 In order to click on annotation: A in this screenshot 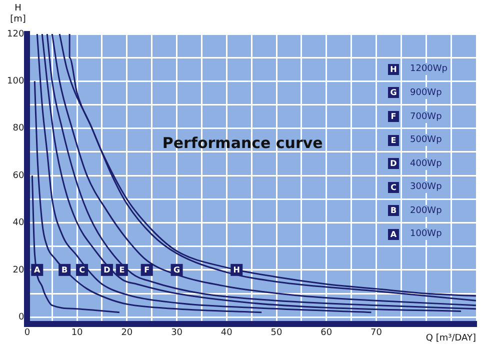, I will do `click(38, 270)`.